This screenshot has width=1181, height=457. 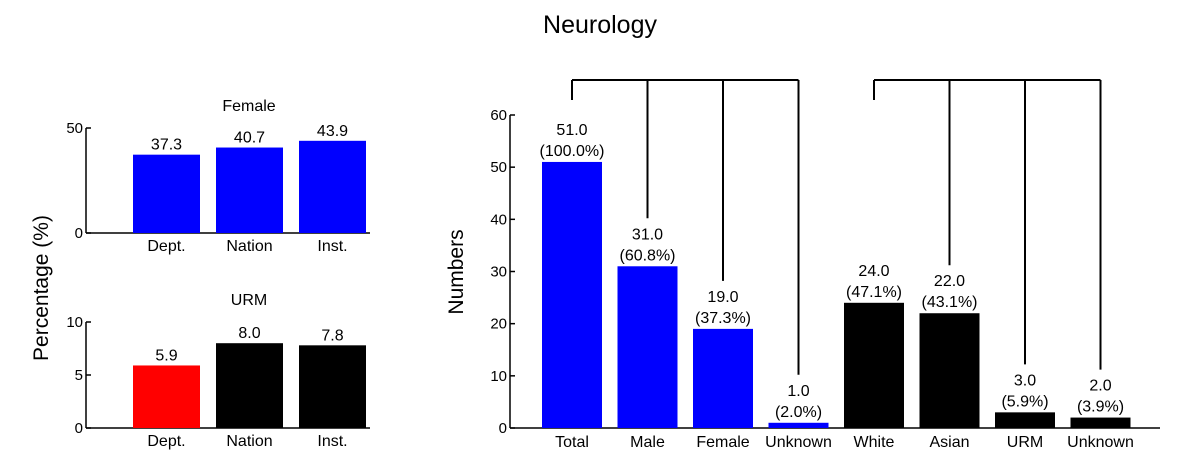 What do you see at coordinates (74, 128) in the screenshot?
I see `female-y-tick-label: 50` at bounding box center [74, 128].